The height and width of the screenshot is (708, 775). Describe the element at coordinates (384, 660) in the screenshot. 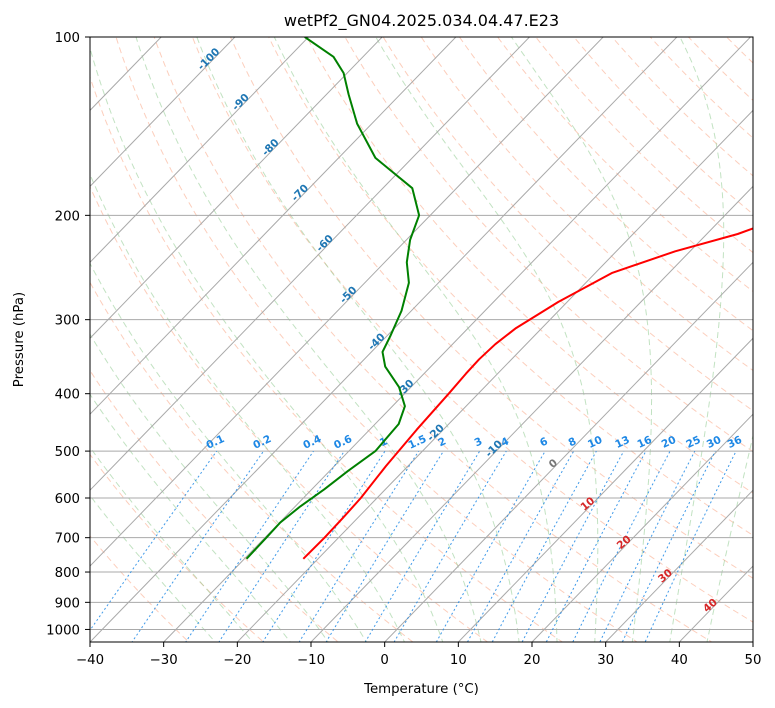

I see `x-tick-label: 0` at that location.